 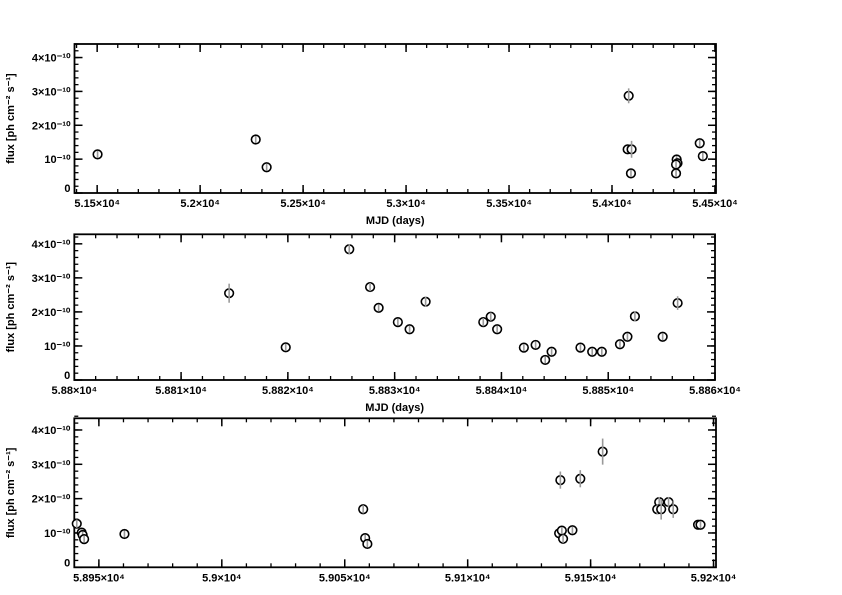 I want to click on x-tick-label: 5.4×10⁴, so click(x=611, y=204).